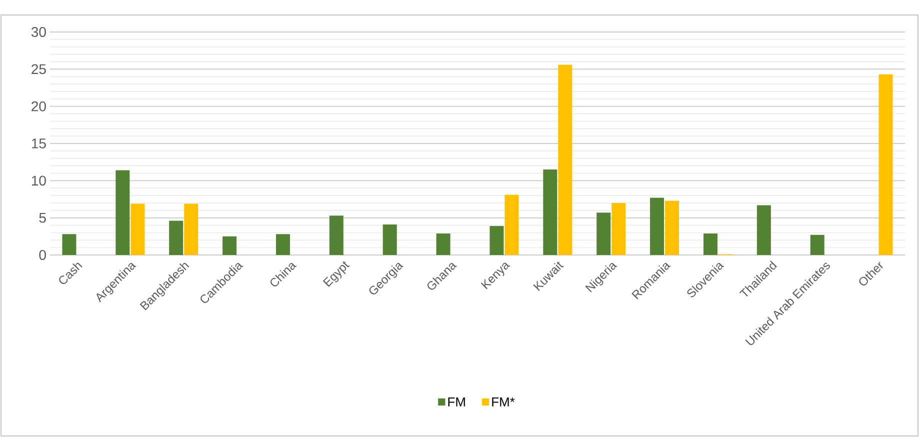 Image resolution: width=919 pixels, height=437 pixels. What do you see at coordinates (456, 401) in the screenshot?
I see `legend-label: FM` at bounding box center [456, 401].